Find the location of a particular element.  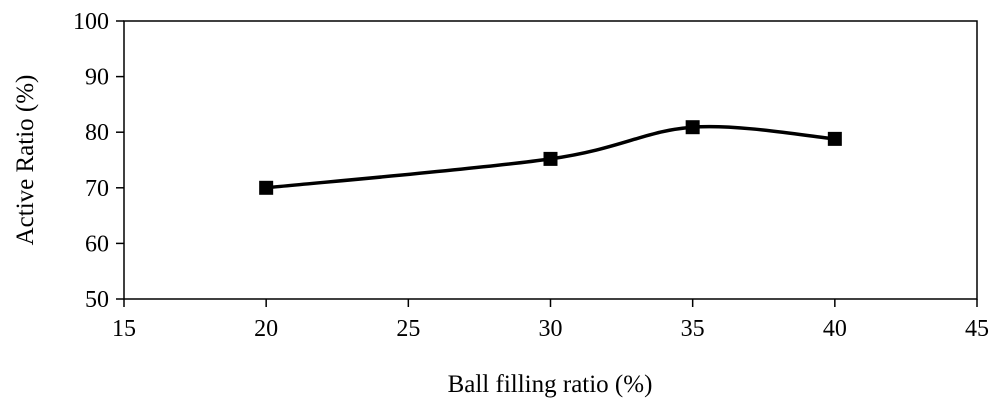

y-tick-label: 90 is located at coordinates (97, 78).